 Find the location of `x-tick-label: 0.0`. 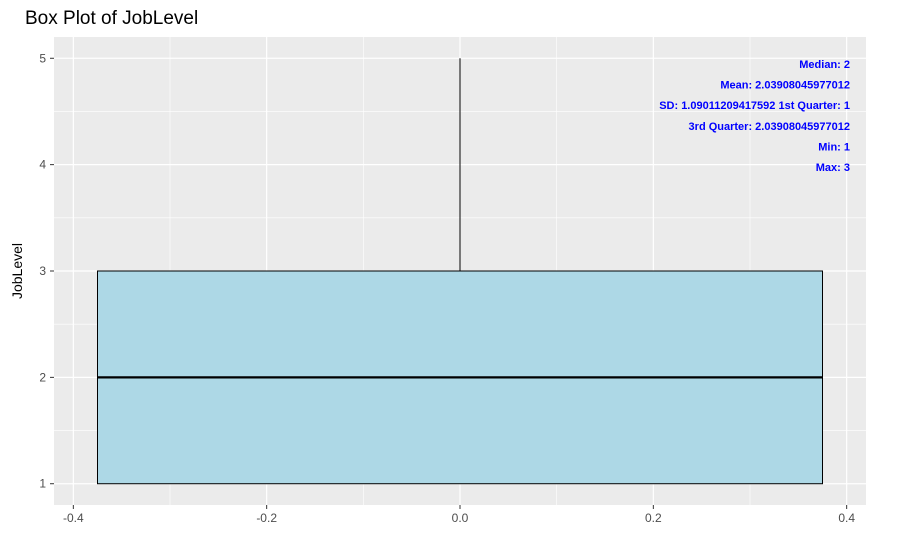

x-tick-label: 0.0 is located at coordinates (460, 518).